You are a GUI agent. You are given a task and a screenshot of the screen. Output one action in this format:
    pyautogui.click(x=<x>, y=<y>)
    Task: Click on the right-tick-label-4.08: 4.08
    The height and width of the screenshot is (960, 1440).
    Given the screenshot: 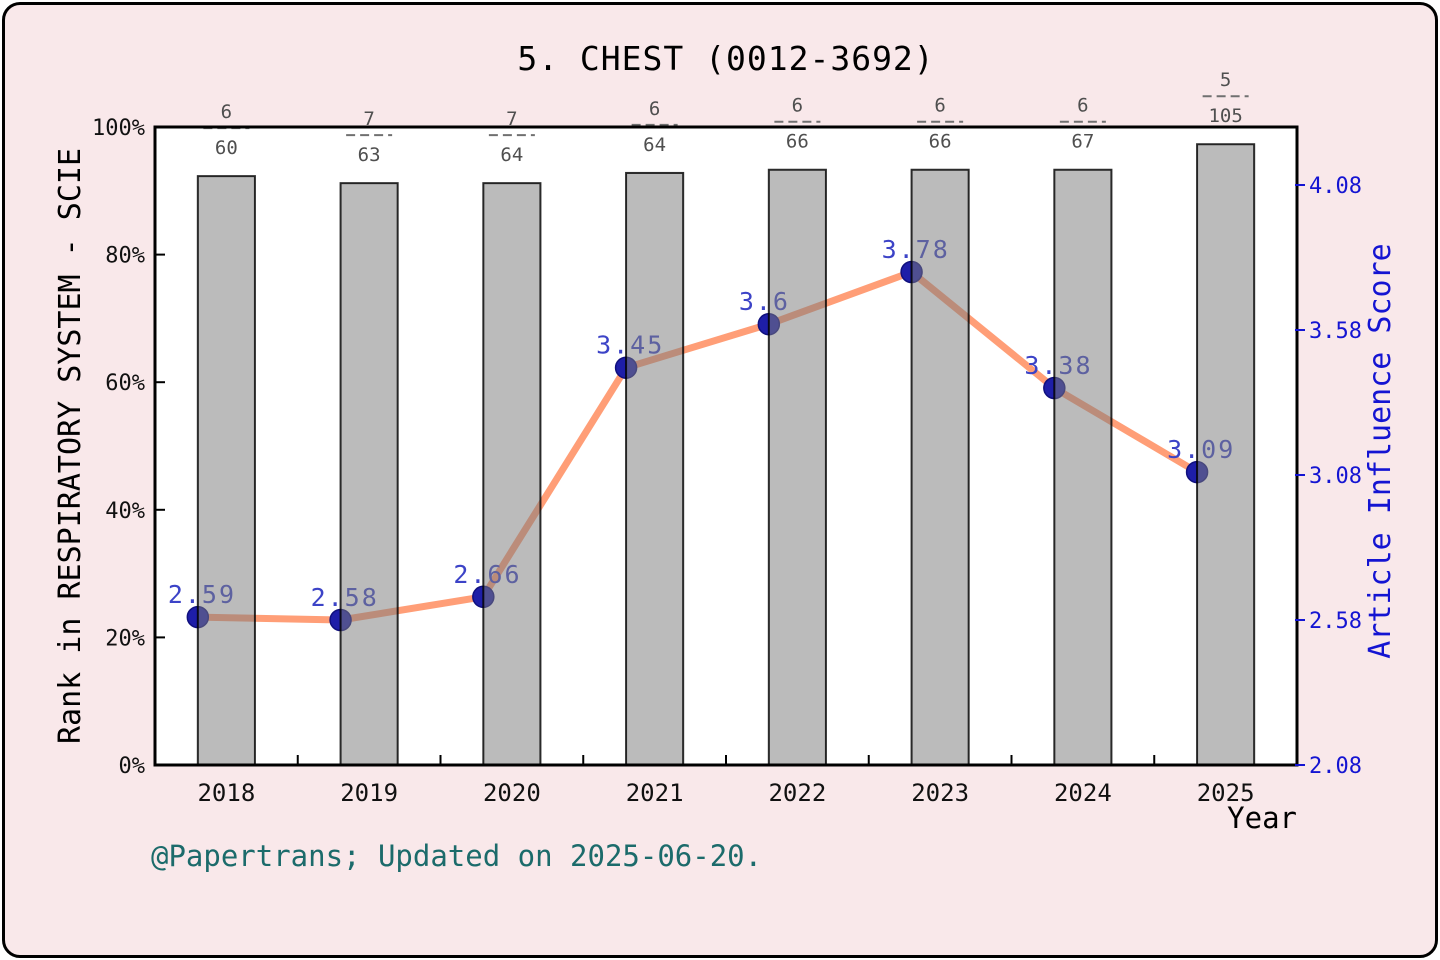 What is the action you would take?
    pyautogui.click(x=1335, y=186)
    